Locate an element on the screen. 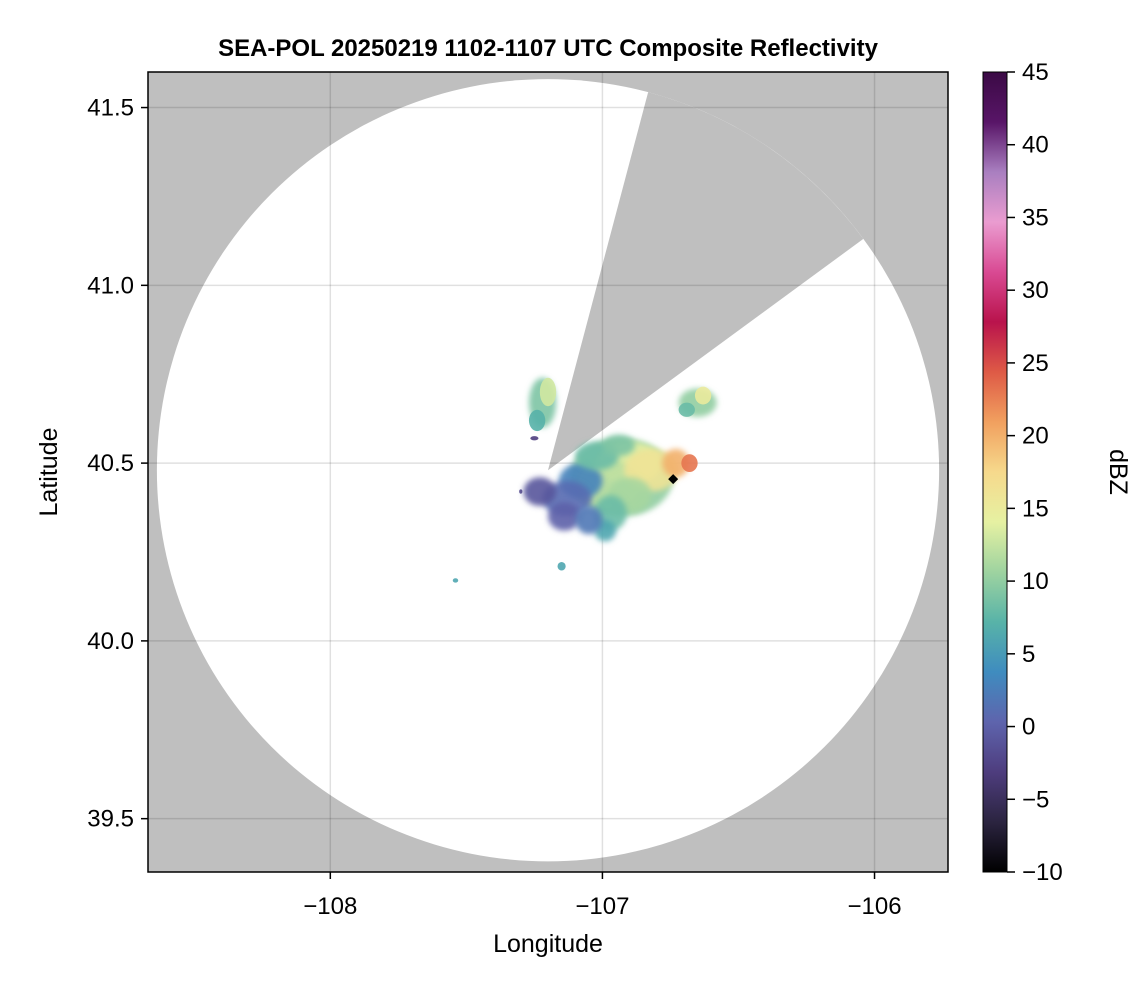 The width and height of the screenshot is (1146, 990). colorbar-tick-label-7: 25 is located at coordinates (1035, 363).